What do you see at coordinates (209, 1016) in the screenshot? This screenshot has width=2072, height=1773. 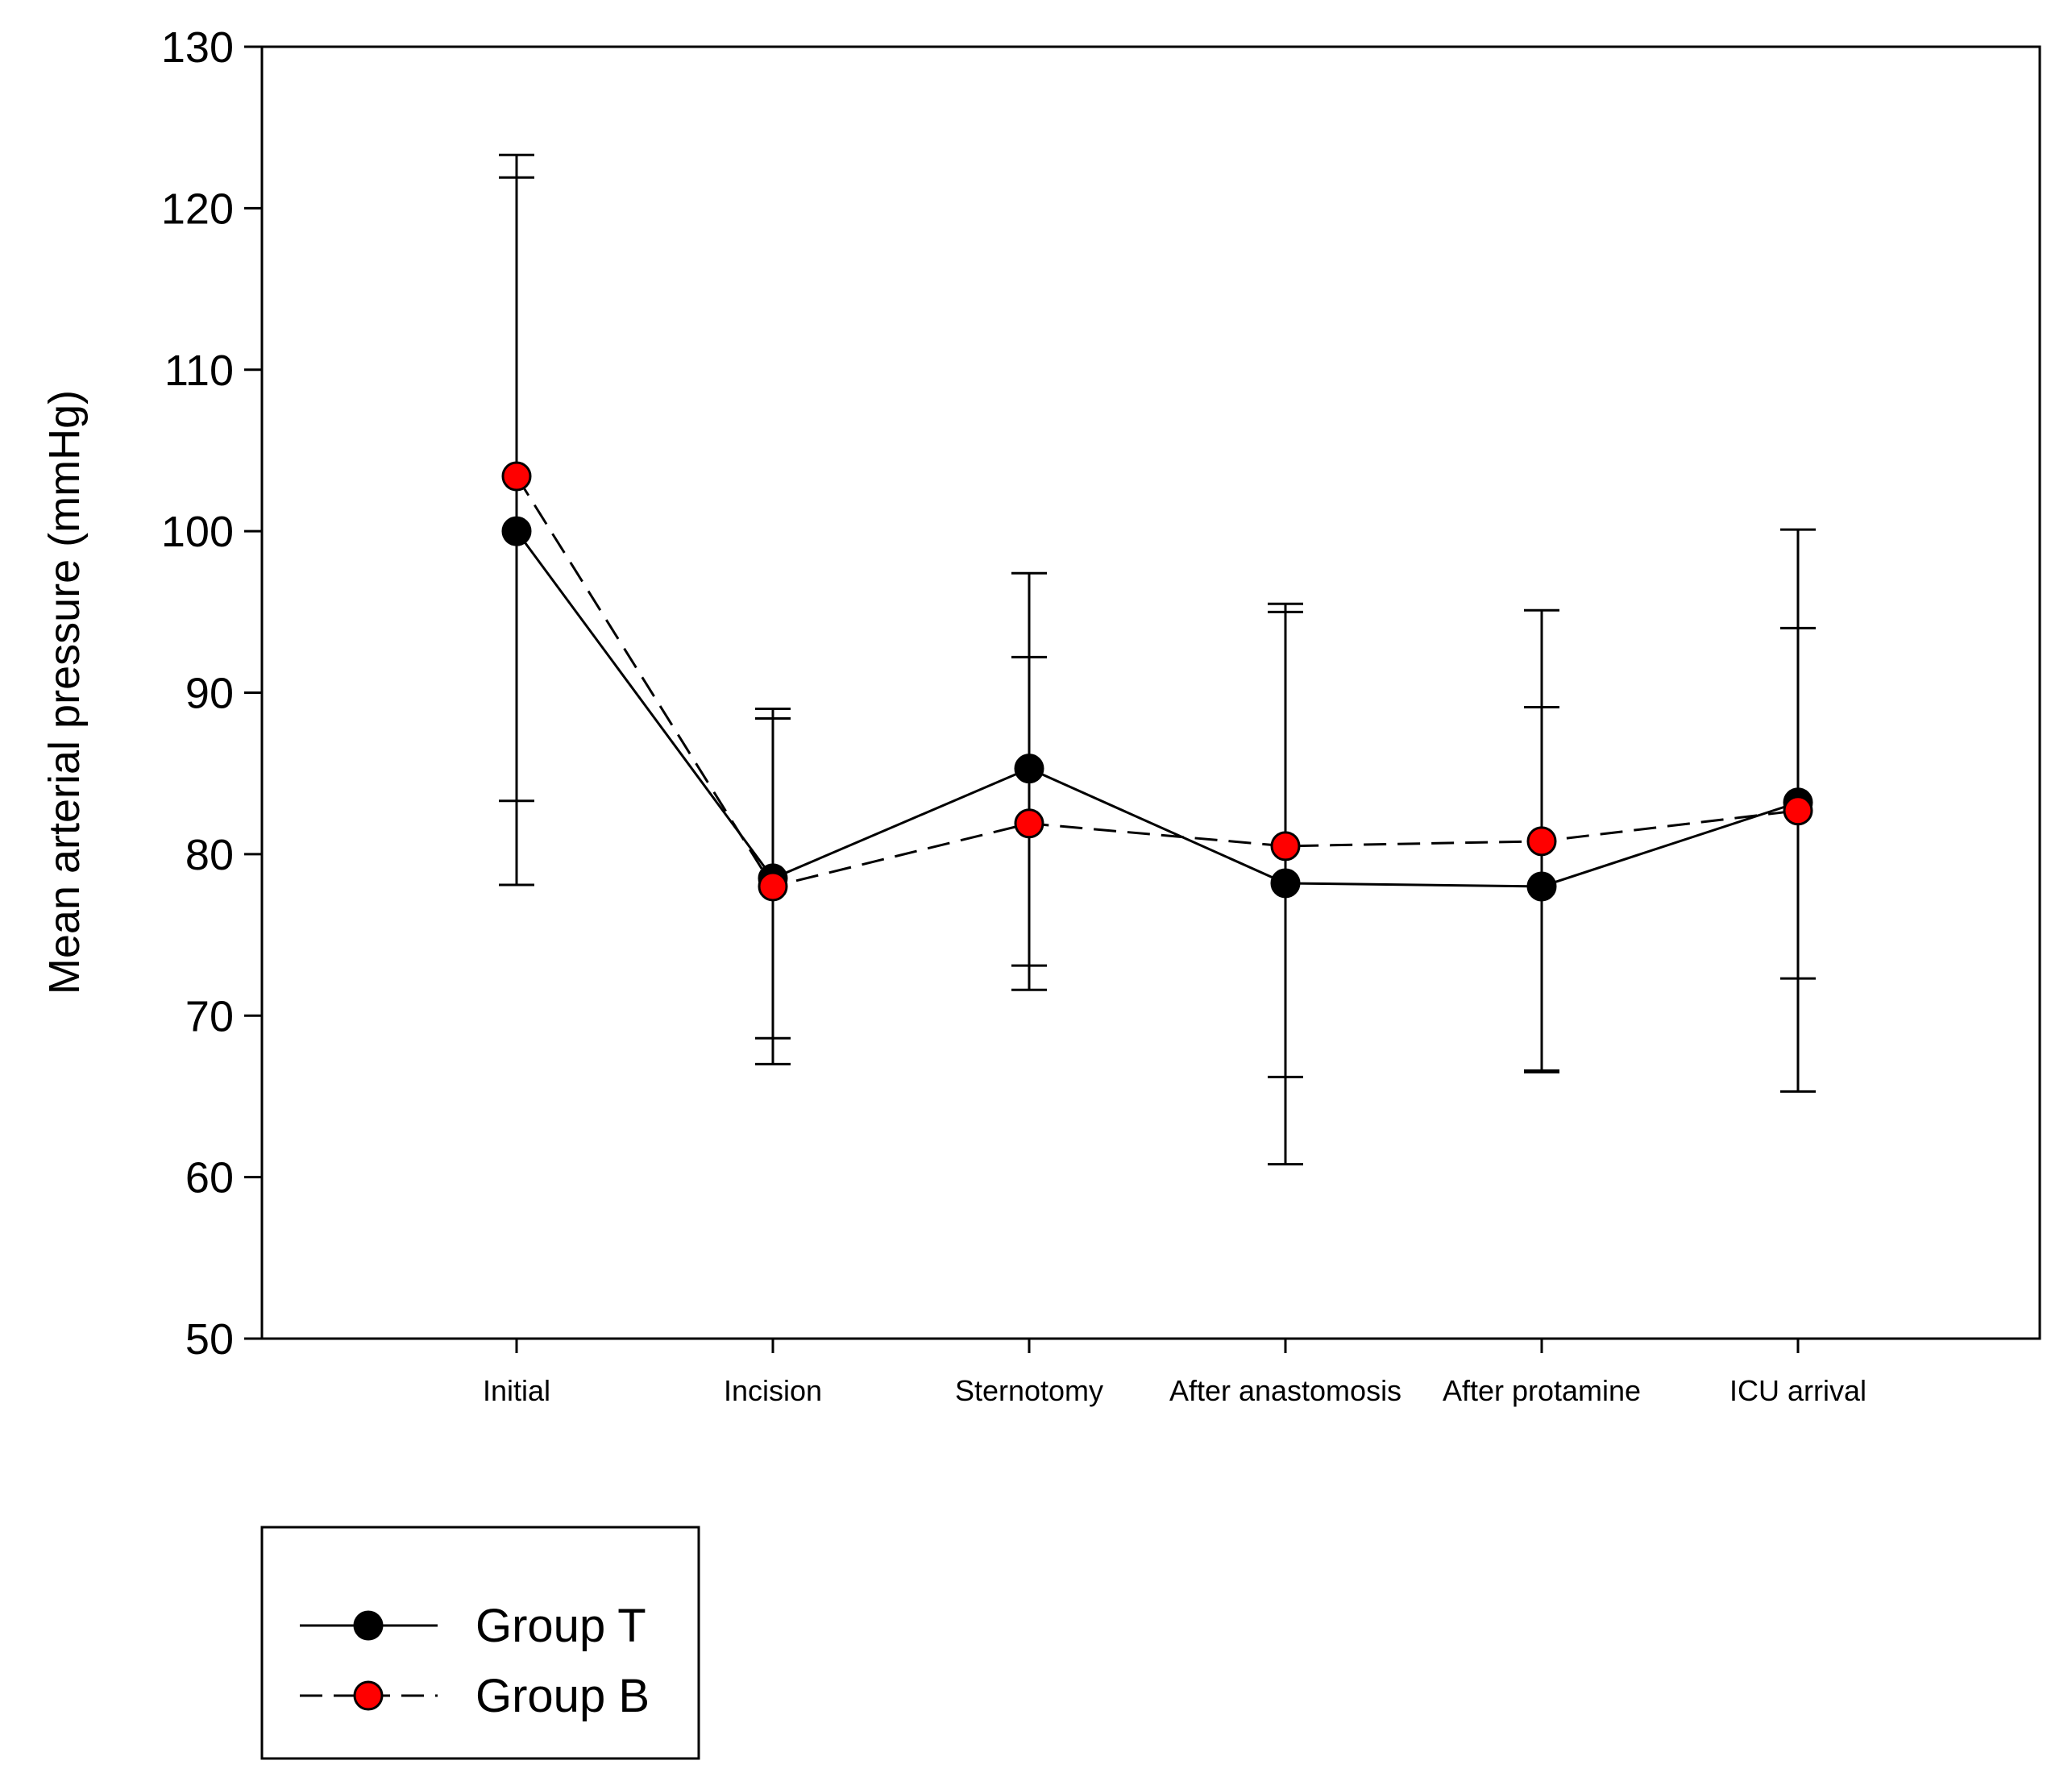 I see `y-tick-label: 70` at bounding box center [209, 1016].